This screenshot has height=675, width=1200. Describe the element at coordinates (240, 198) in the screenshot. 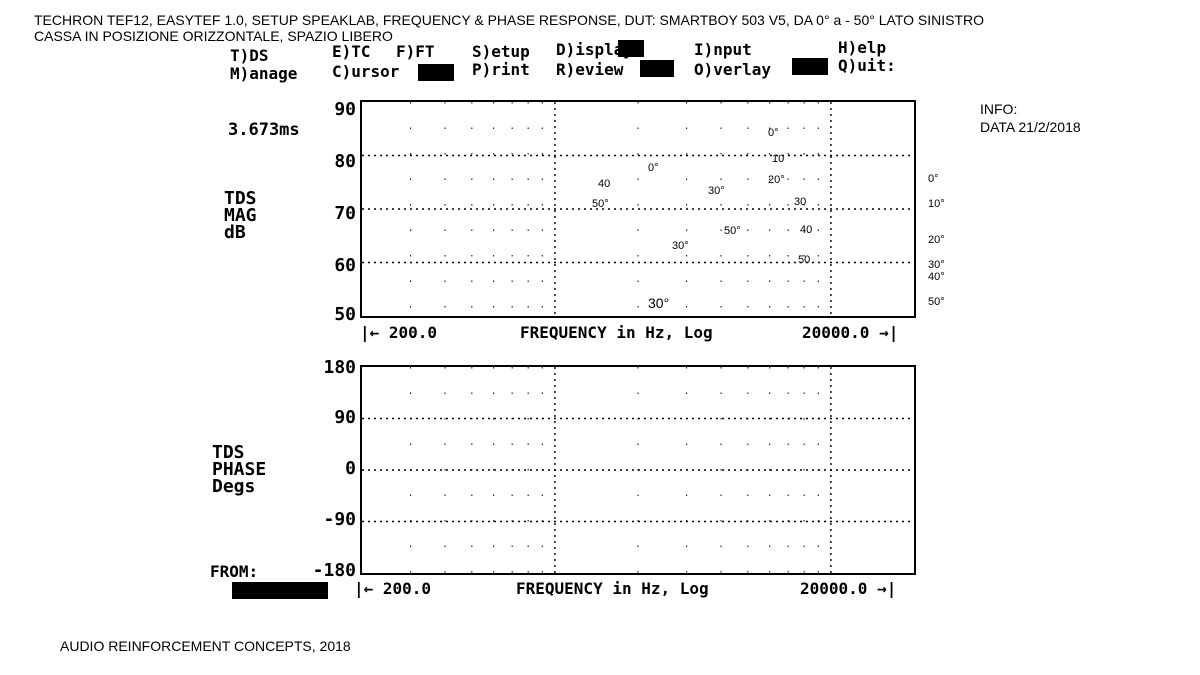

I see `mag-ylabel-line: TDS` at that location.